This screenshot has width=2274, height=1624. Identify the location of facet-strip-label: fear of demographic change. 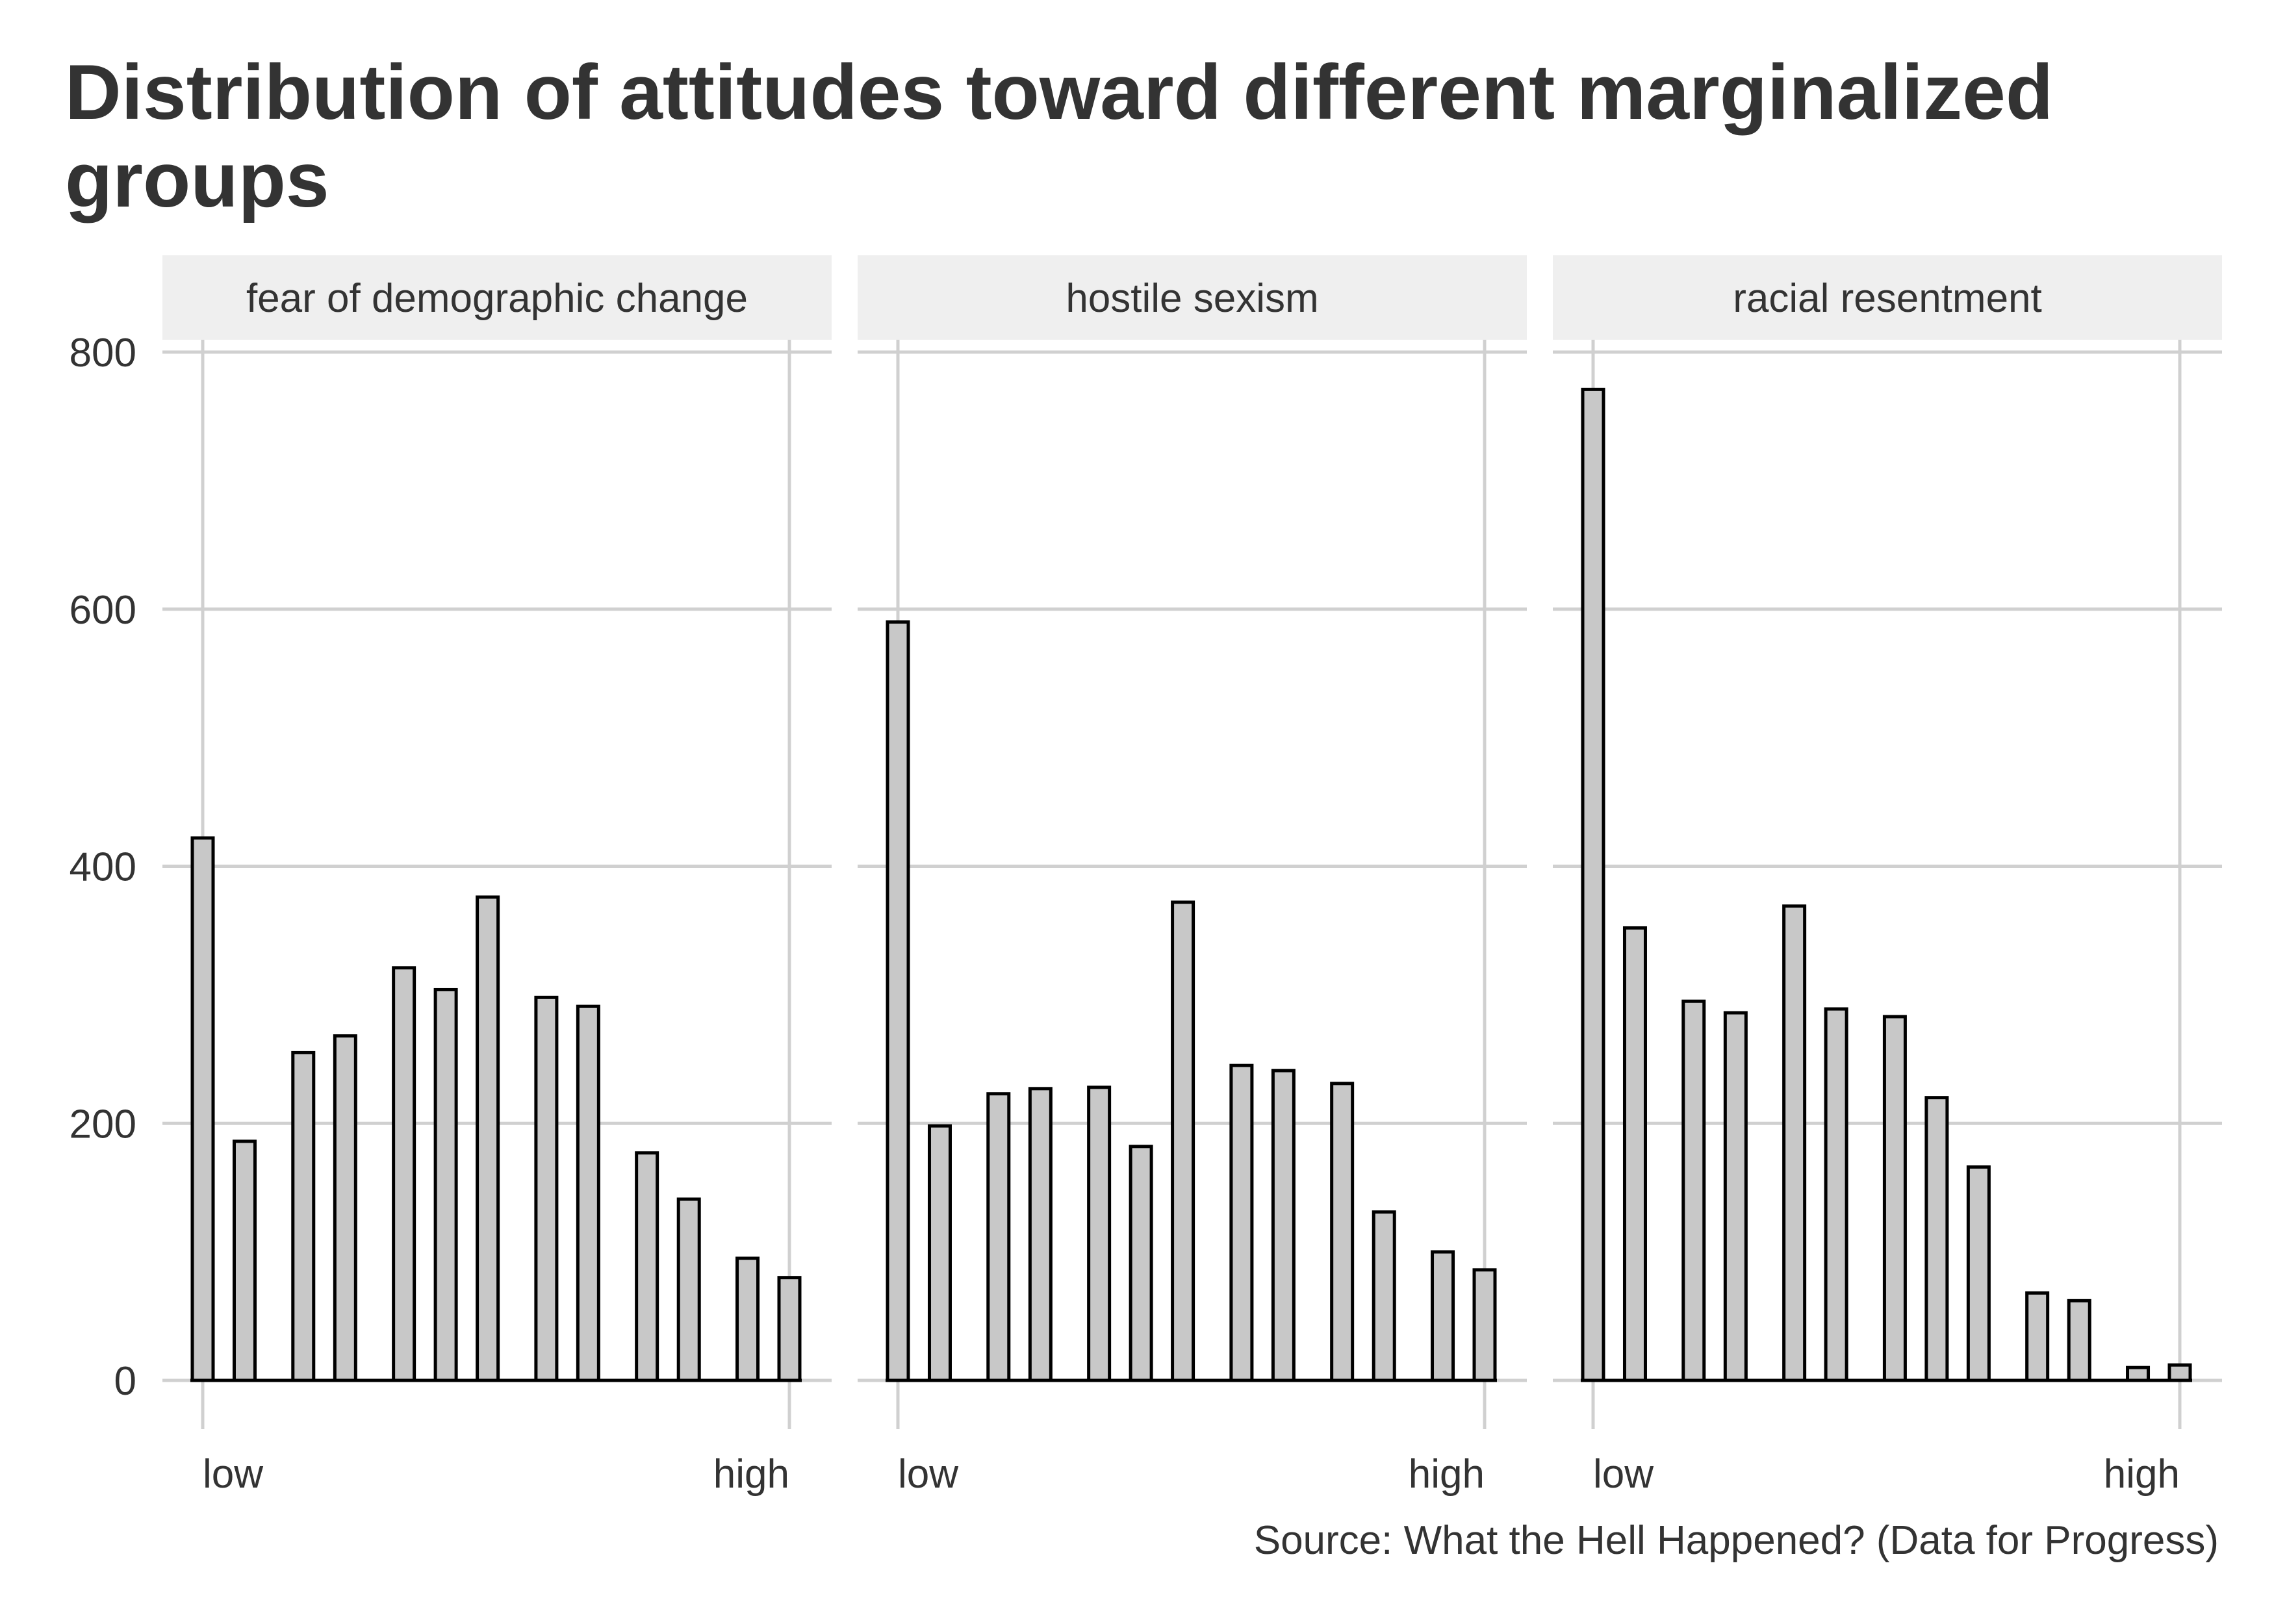
(497, 298).